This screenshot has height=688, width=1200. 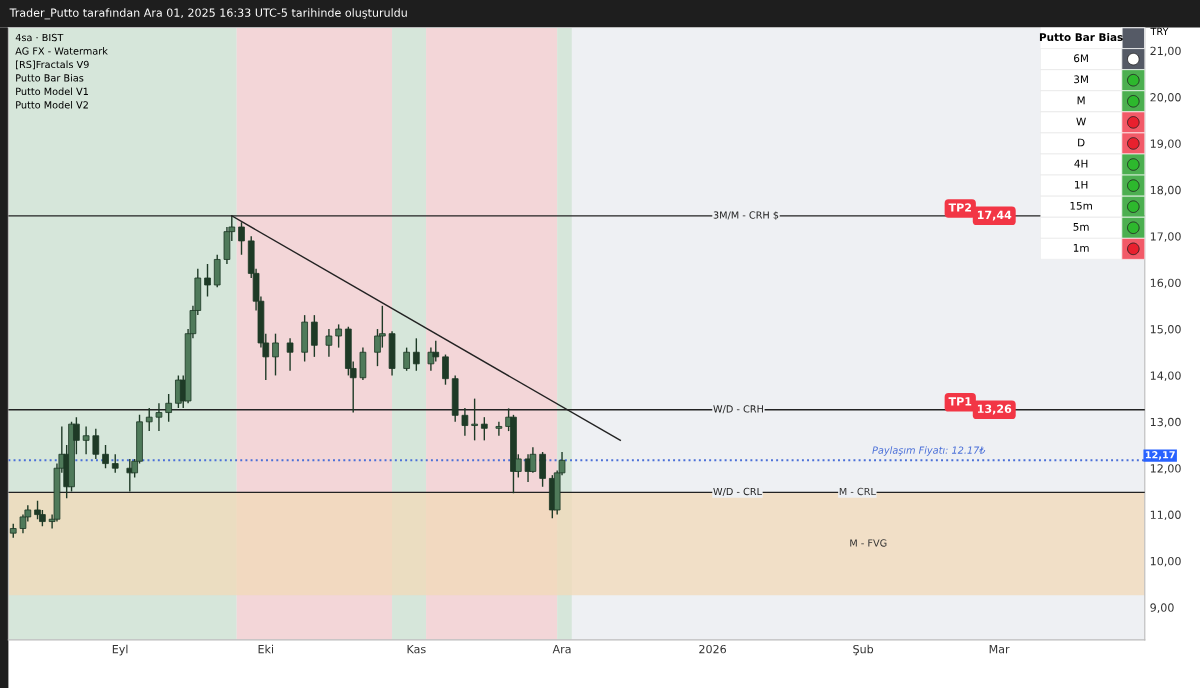 I want to click on category-label: 4H, so click(x=1081, y=163).